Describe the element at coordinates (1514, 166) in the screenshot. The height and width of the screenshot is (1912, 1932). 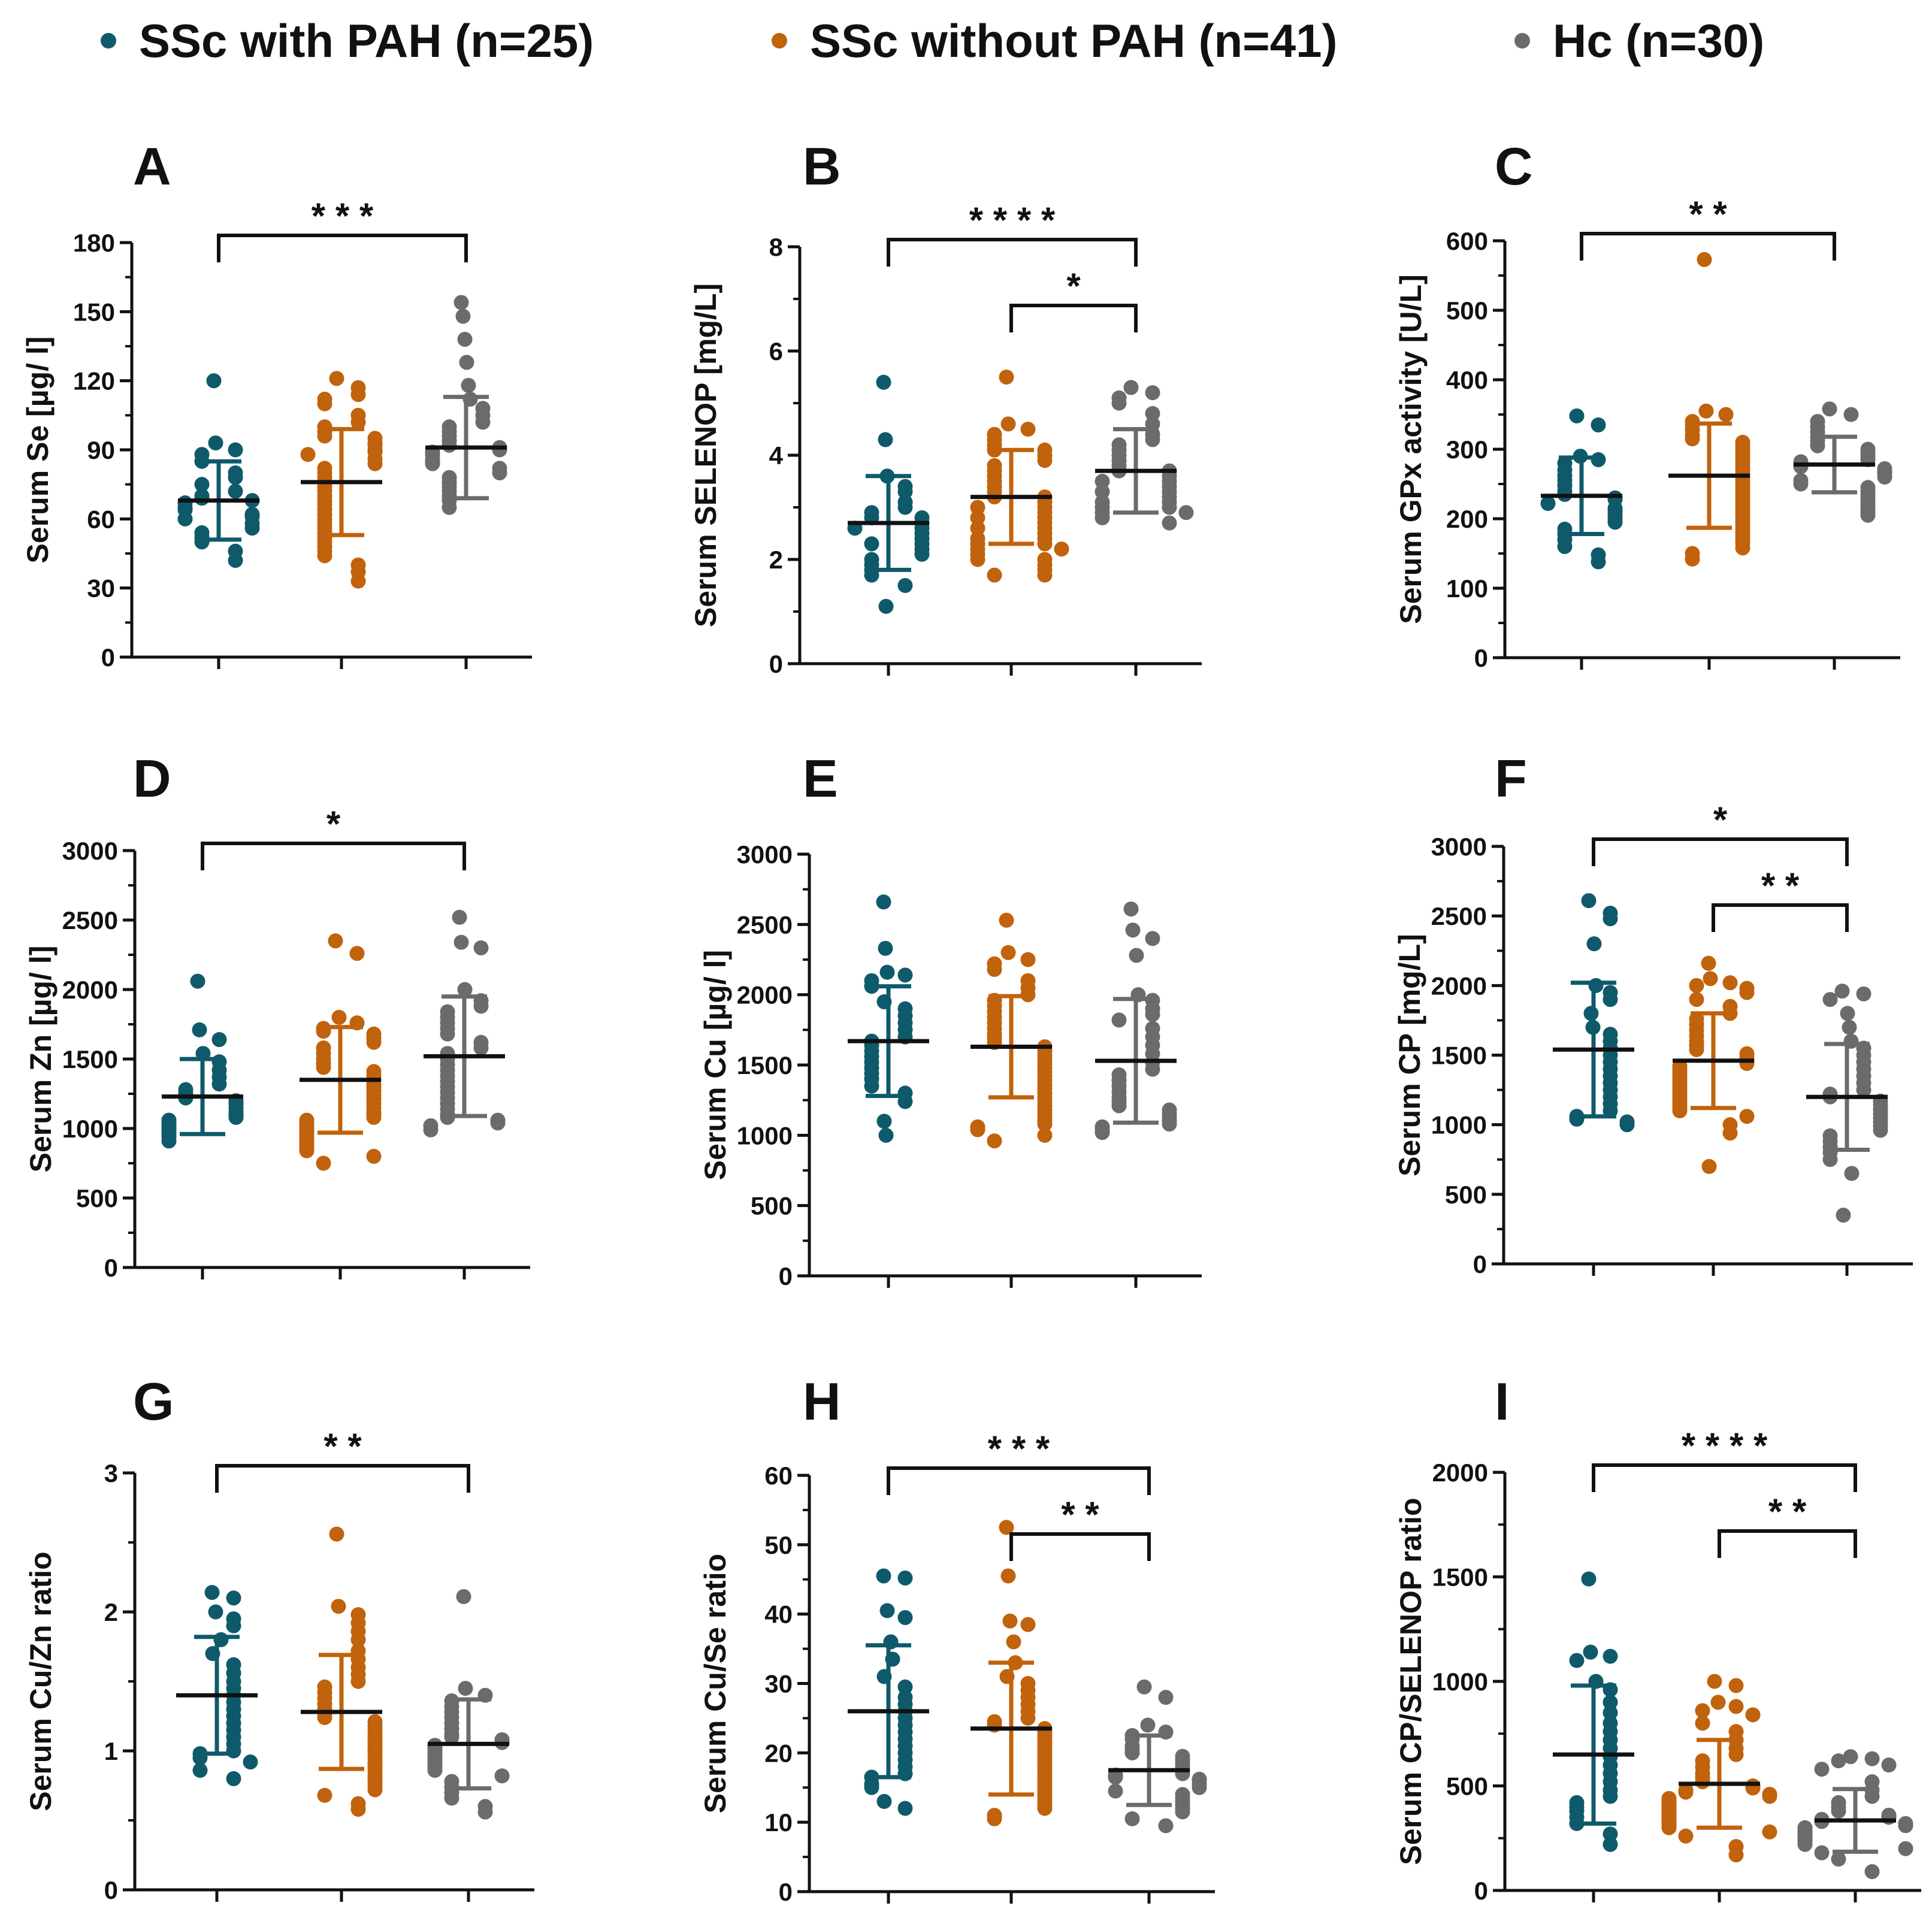
I see `panel-letter-c: C` at that location.